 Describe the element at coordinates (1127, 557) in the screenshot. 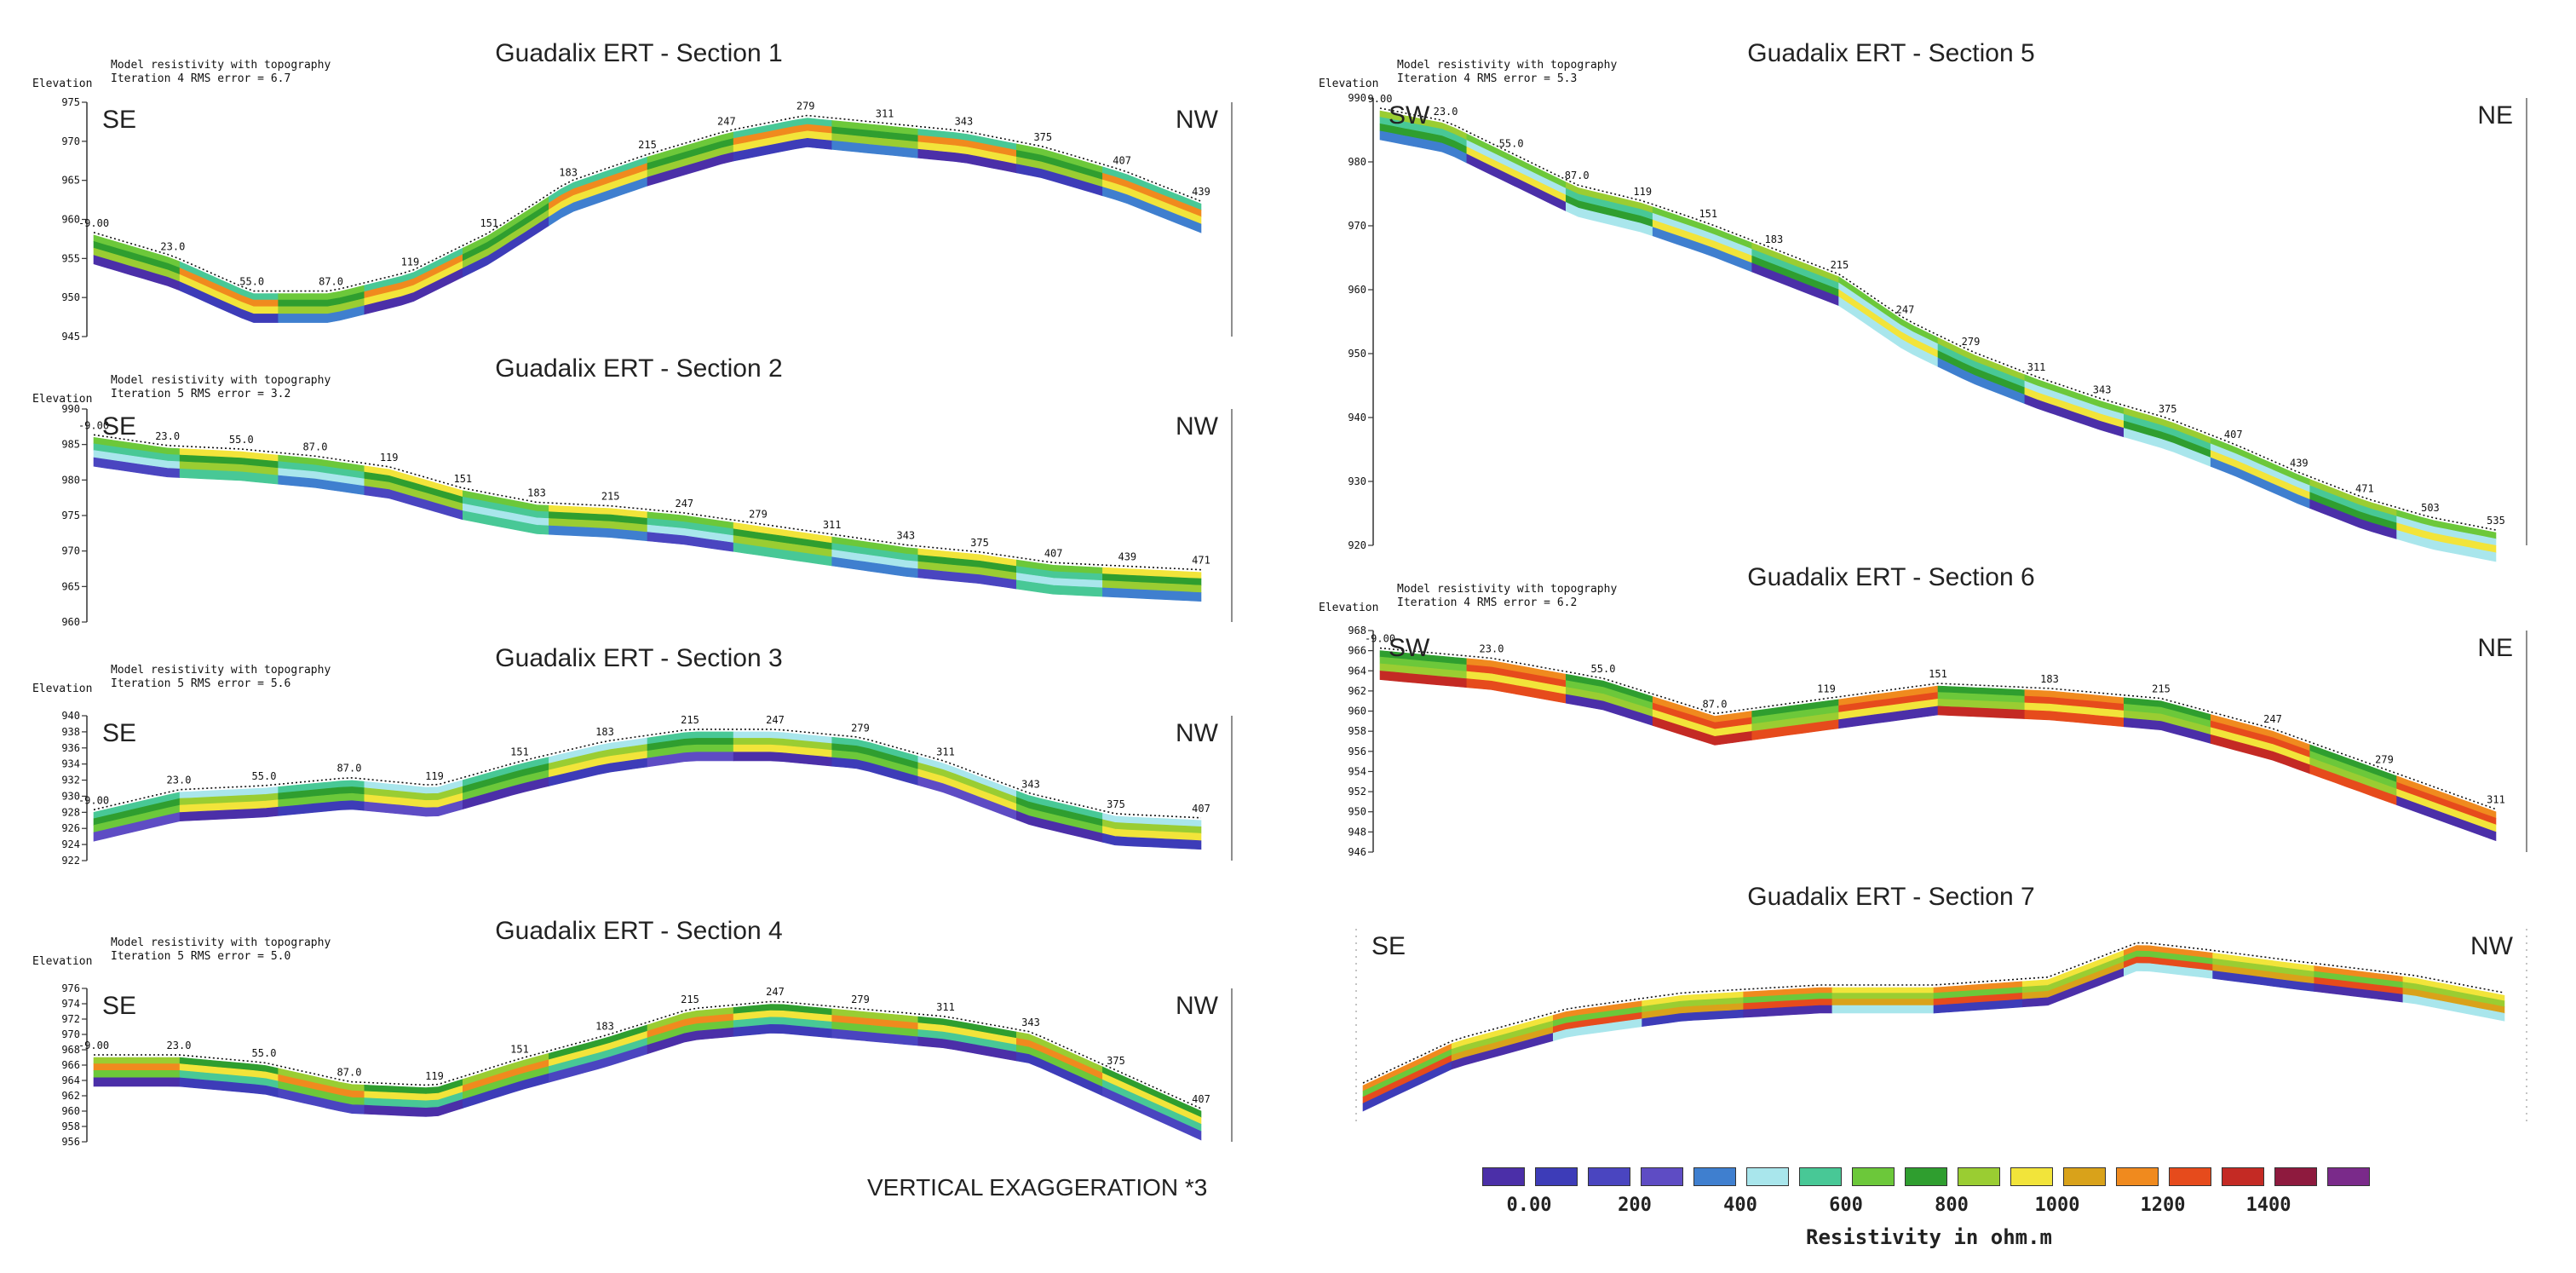

I see `electrode-position-label: 439` at that location.